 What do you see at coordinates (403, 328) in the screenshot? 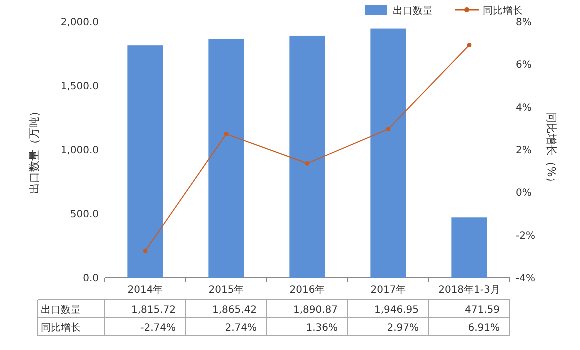
I see `data-label: 2.97%` at bounding box center [403, 328].